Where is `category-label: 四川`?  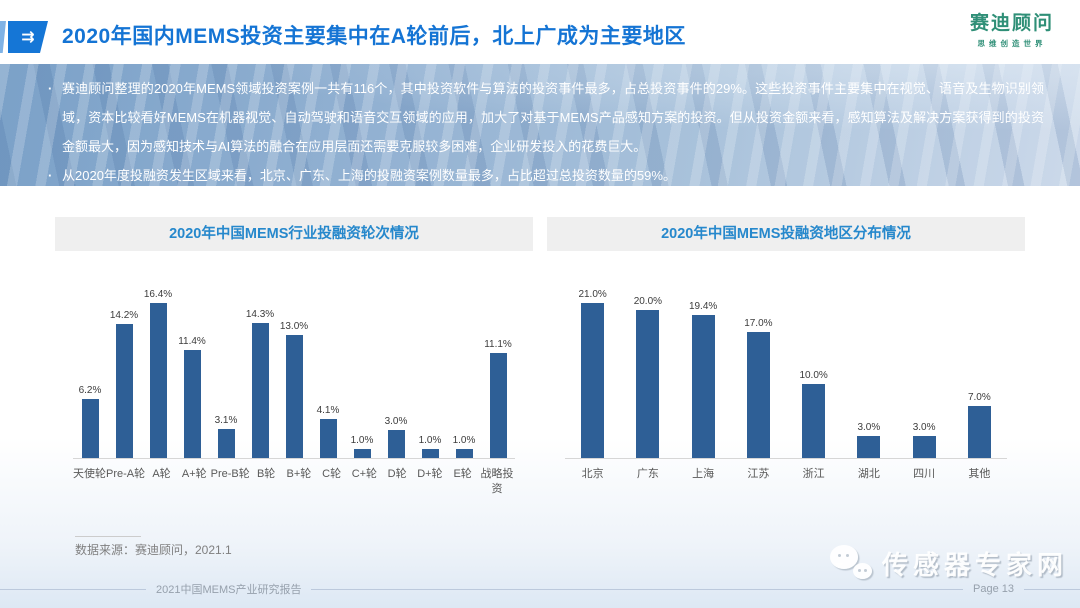
category-label: 四川 is located at coordinates (924, 474).